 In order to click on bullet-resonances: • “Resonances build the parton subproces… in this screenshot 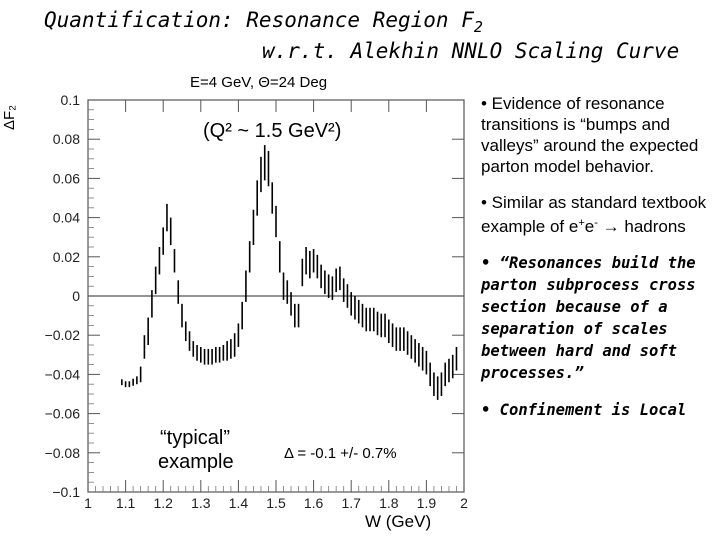, I will do `click(588, 318)`.